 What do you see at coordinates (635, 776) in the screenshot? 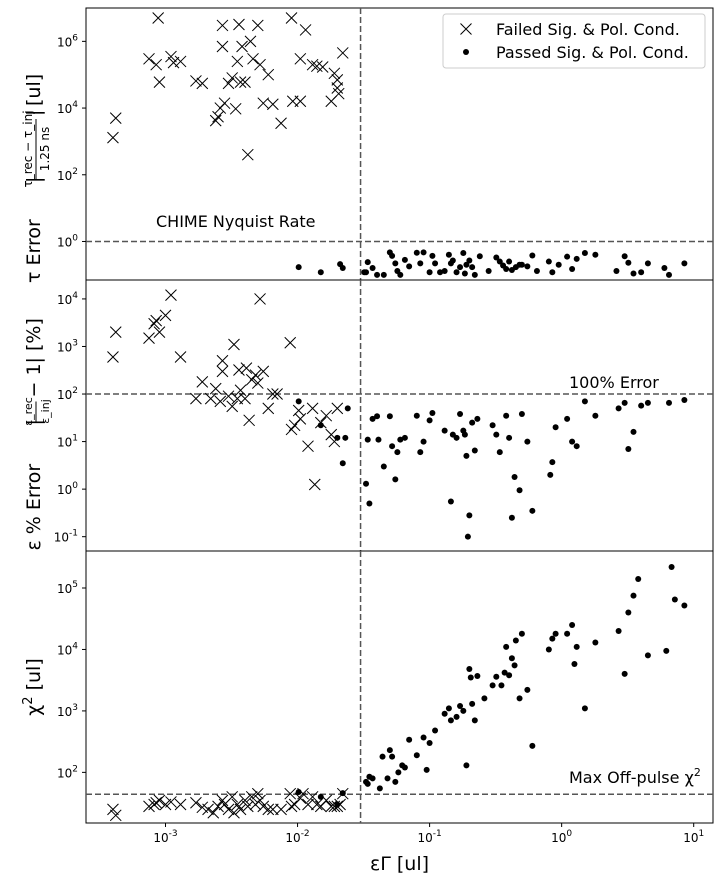
I see `threshold-label: Max Off-pulse χ2` at bounding box center [635, 776].